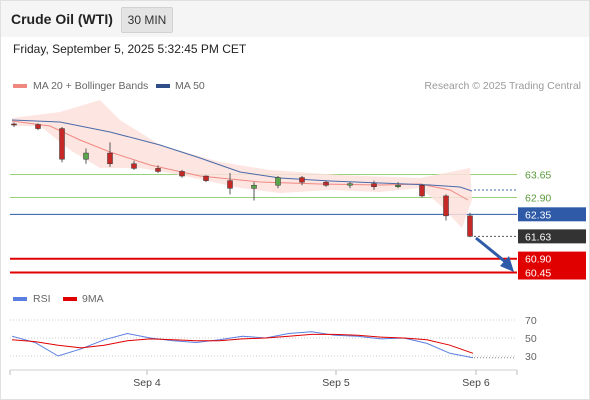  Describe the element at coordinates (492, 251) in the screenshot. I see `forecast-arrow-shaft` at that location.